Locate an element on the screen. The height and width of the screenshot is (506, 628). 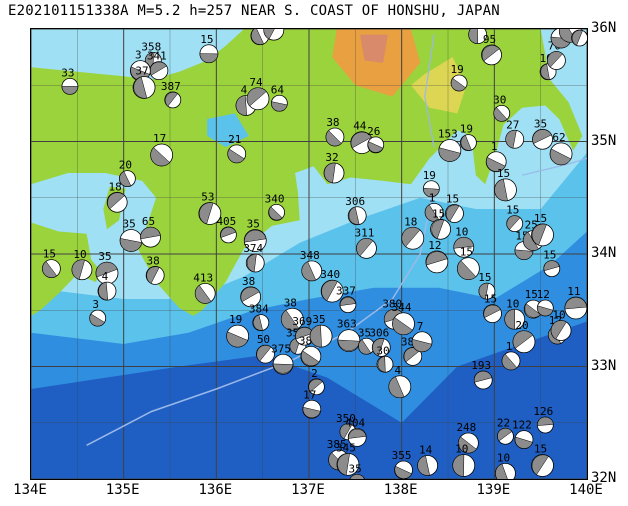
depth-label: 12 is located at coordinates (434, 245).